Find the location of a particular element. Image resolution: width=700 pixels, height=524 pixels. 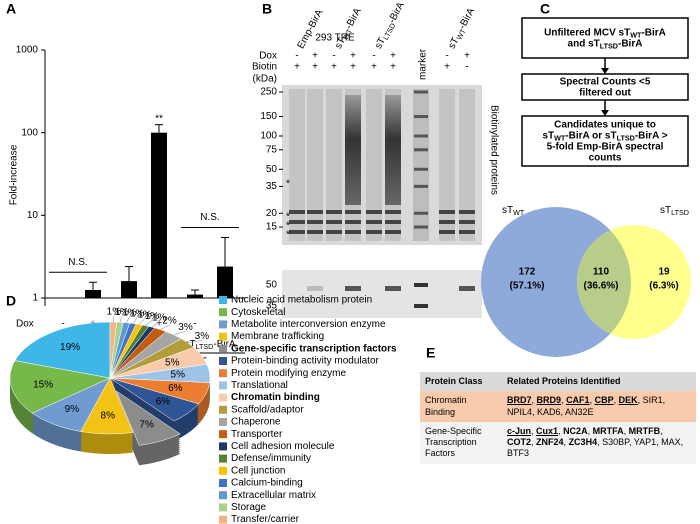

flow-text-part: Candidates unique to is located at coordinates (605, 124).